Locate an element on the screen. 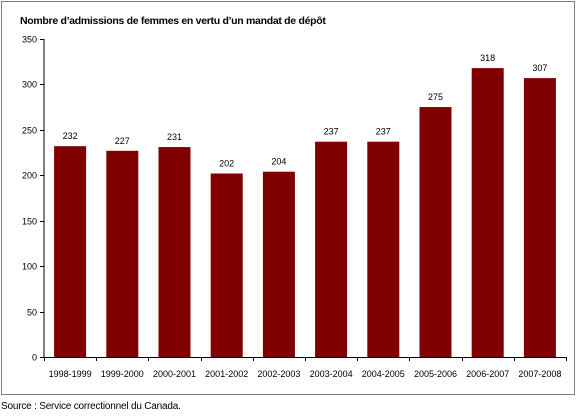 The width and height of the screenshot is (578, 418). y-tick-label: 100 is located at coordinates (29, 267).